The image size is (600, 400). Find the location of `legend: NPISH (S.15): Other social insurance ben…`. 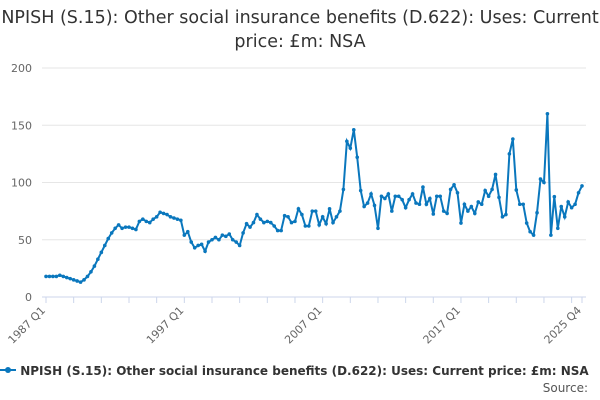

legend: NPISH (S.15): Other social insurance ben… is located at coordinates (294, 370).